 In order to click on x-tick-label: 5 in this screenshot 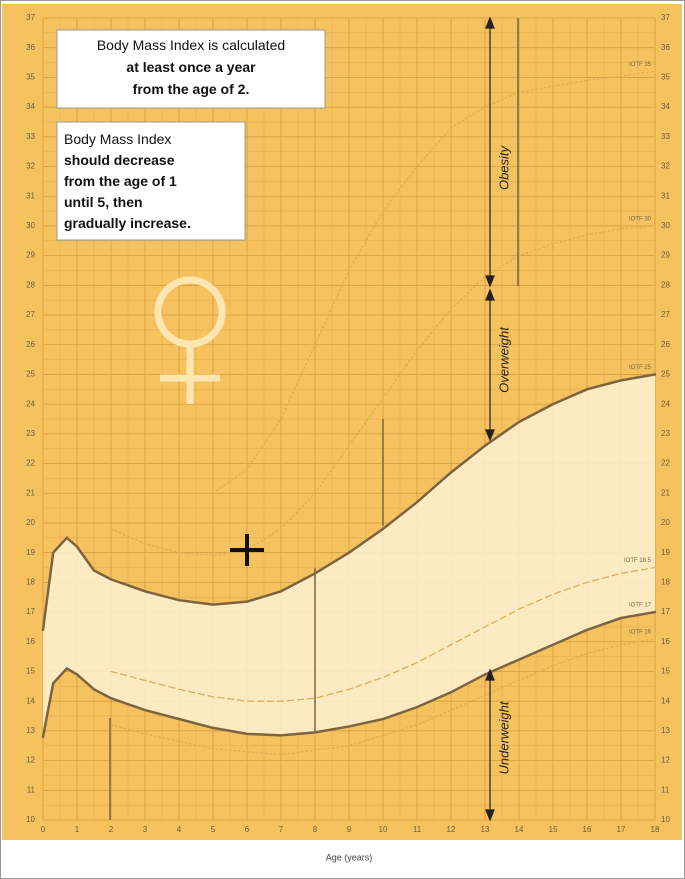, I will do `click(213, 829)`.